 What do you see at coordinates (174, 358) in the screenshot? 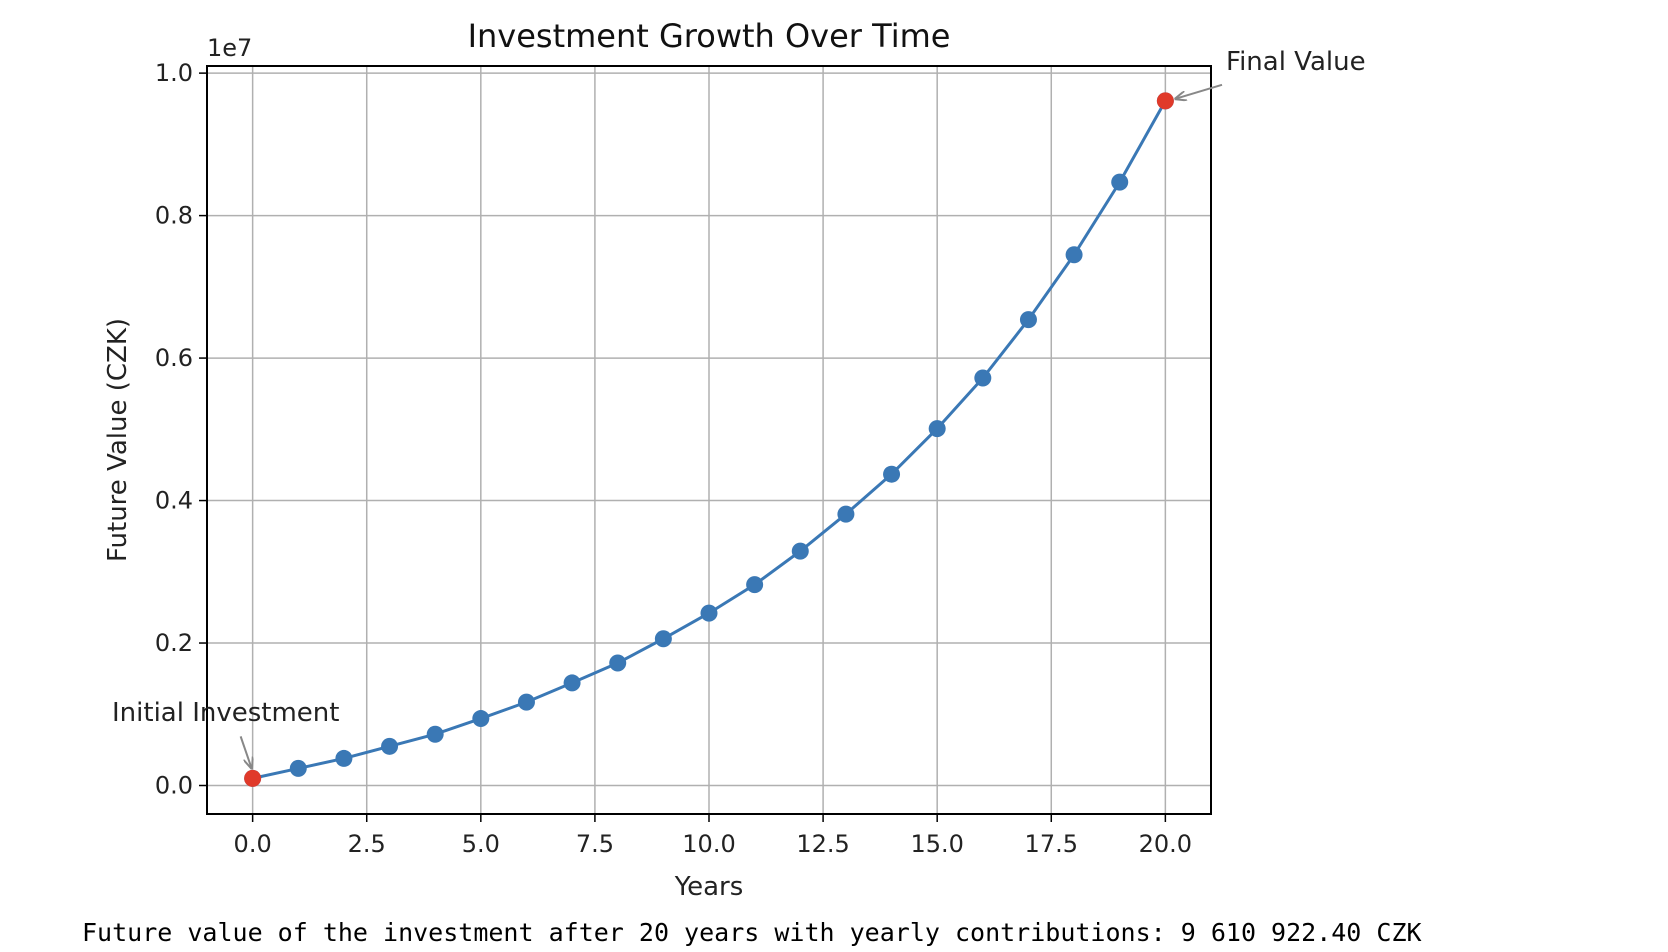
I see `y-tick-label: 0.6` at bounding box center [174, 358].